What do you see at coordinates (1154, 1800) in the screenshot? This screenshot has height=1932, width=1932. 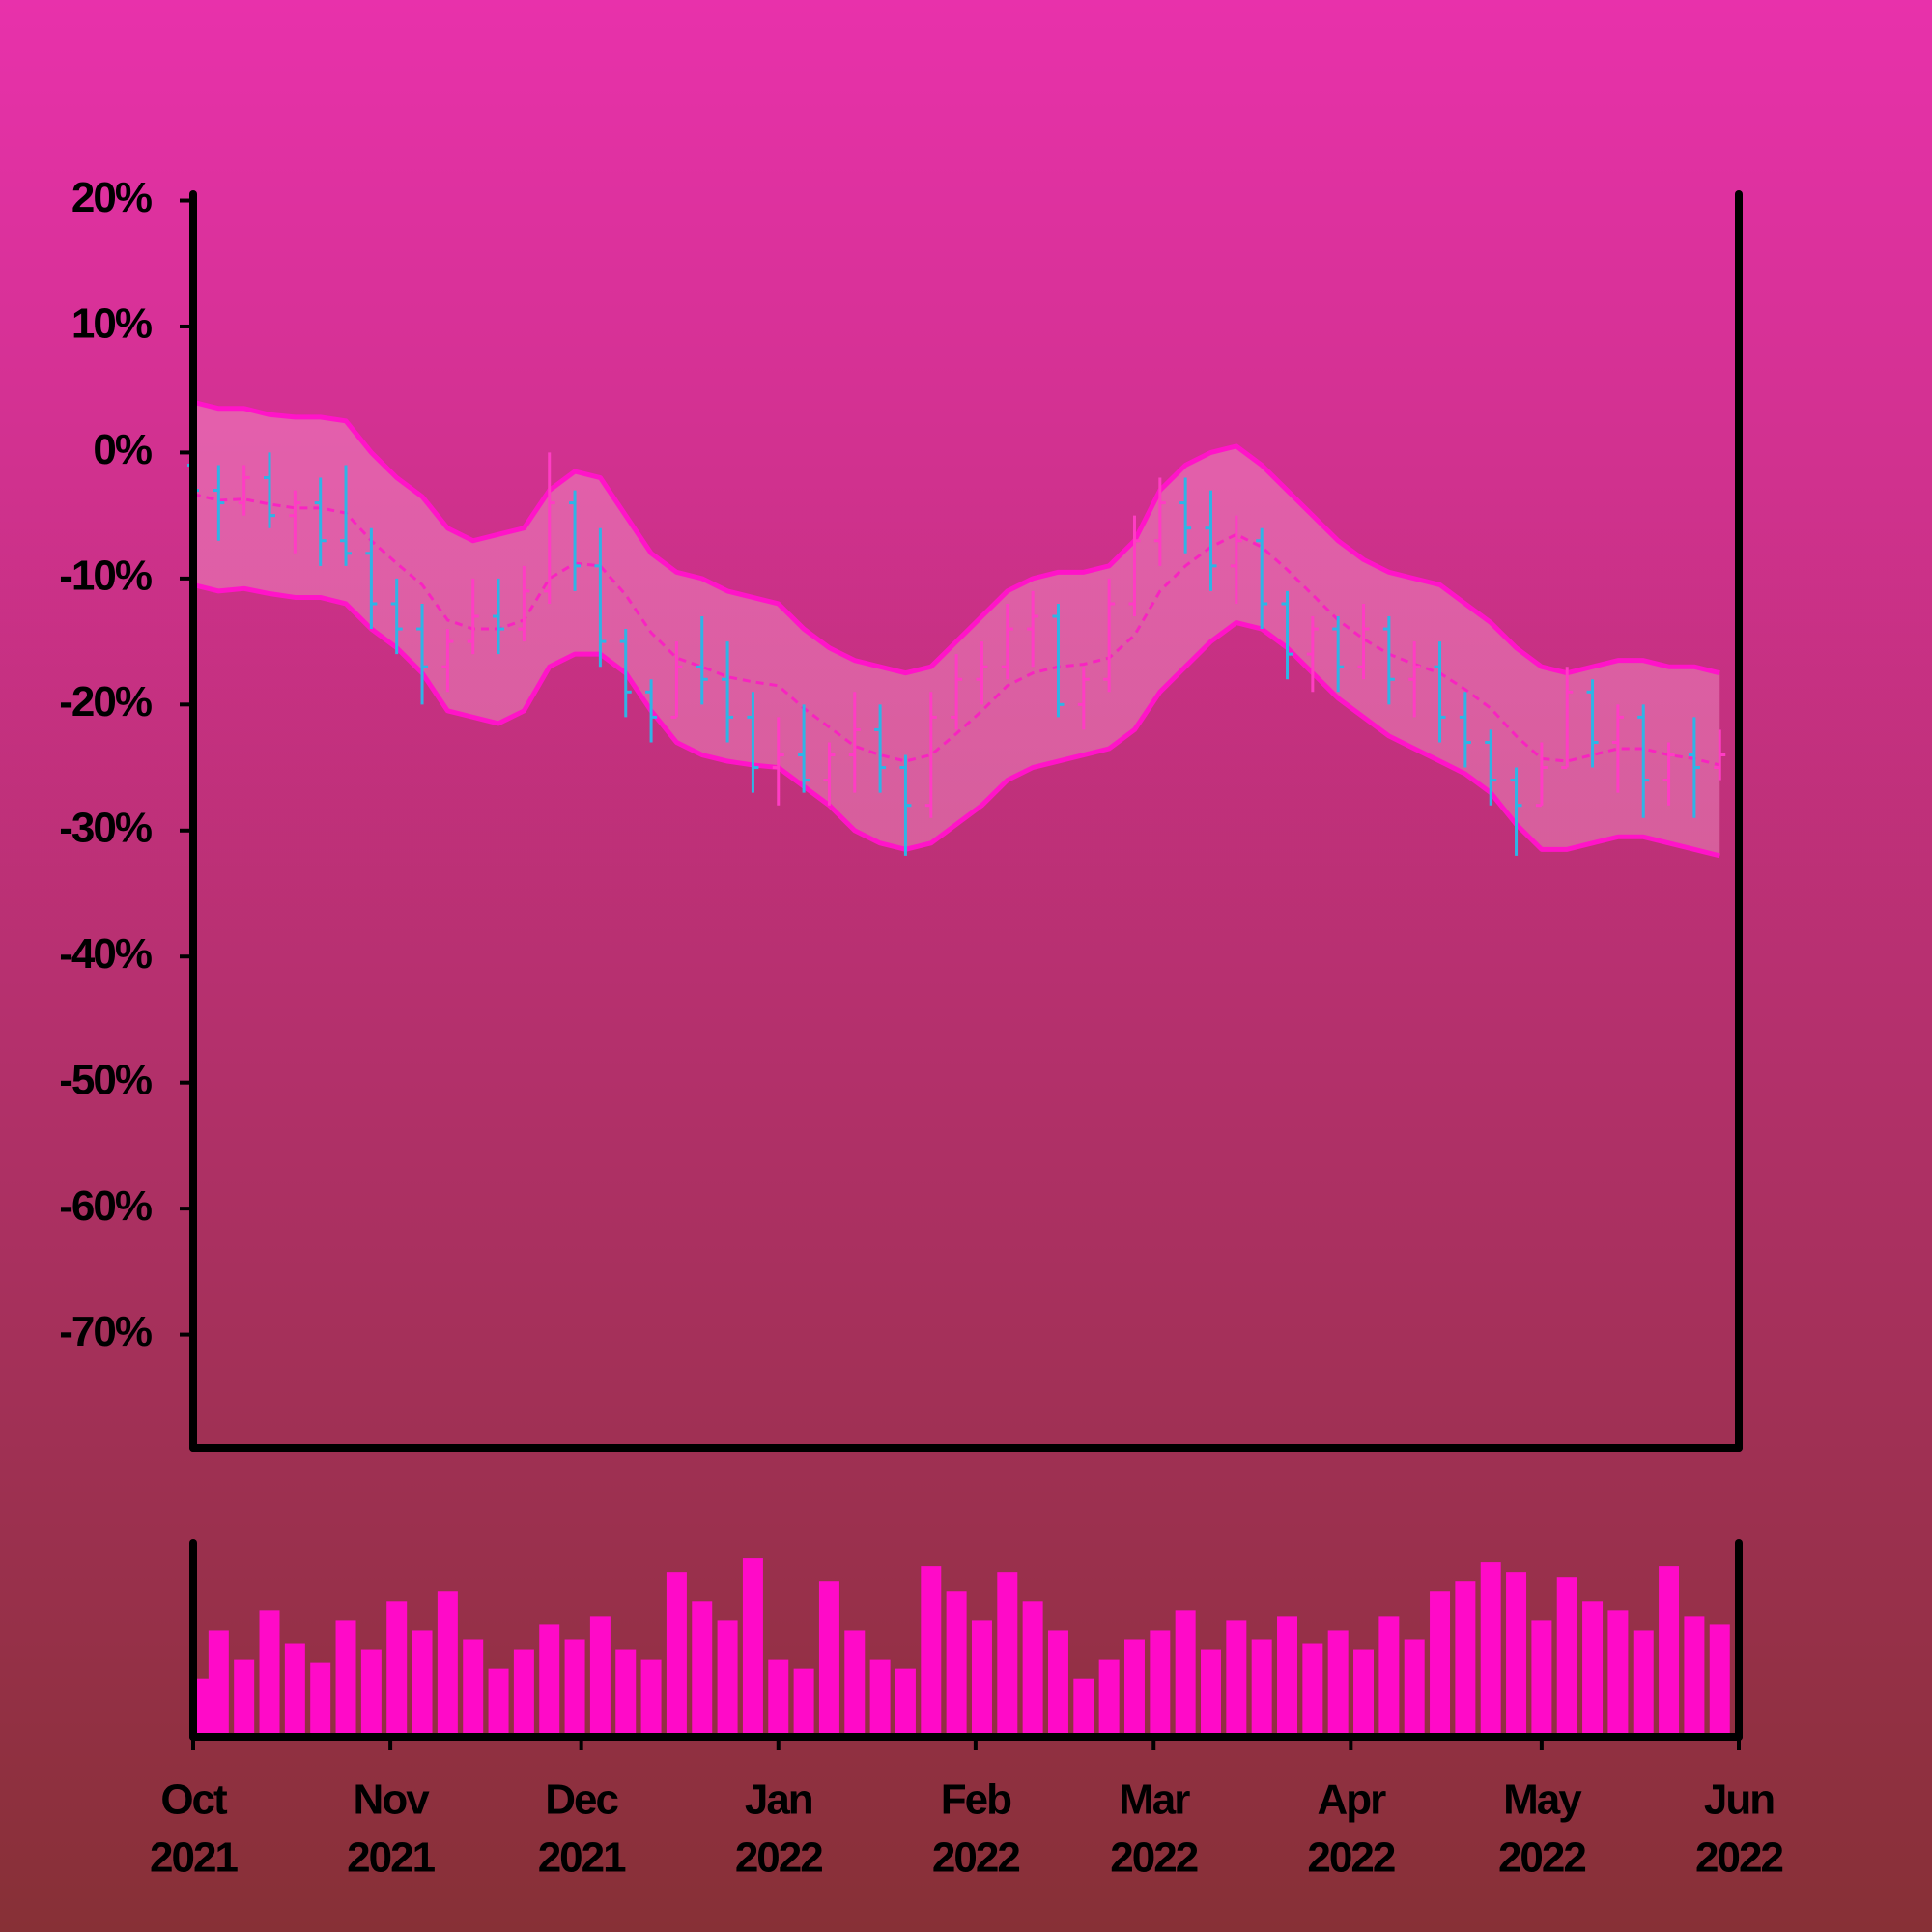 I see `x-tick-label: Mar` at bounding box center [1154, 1800].